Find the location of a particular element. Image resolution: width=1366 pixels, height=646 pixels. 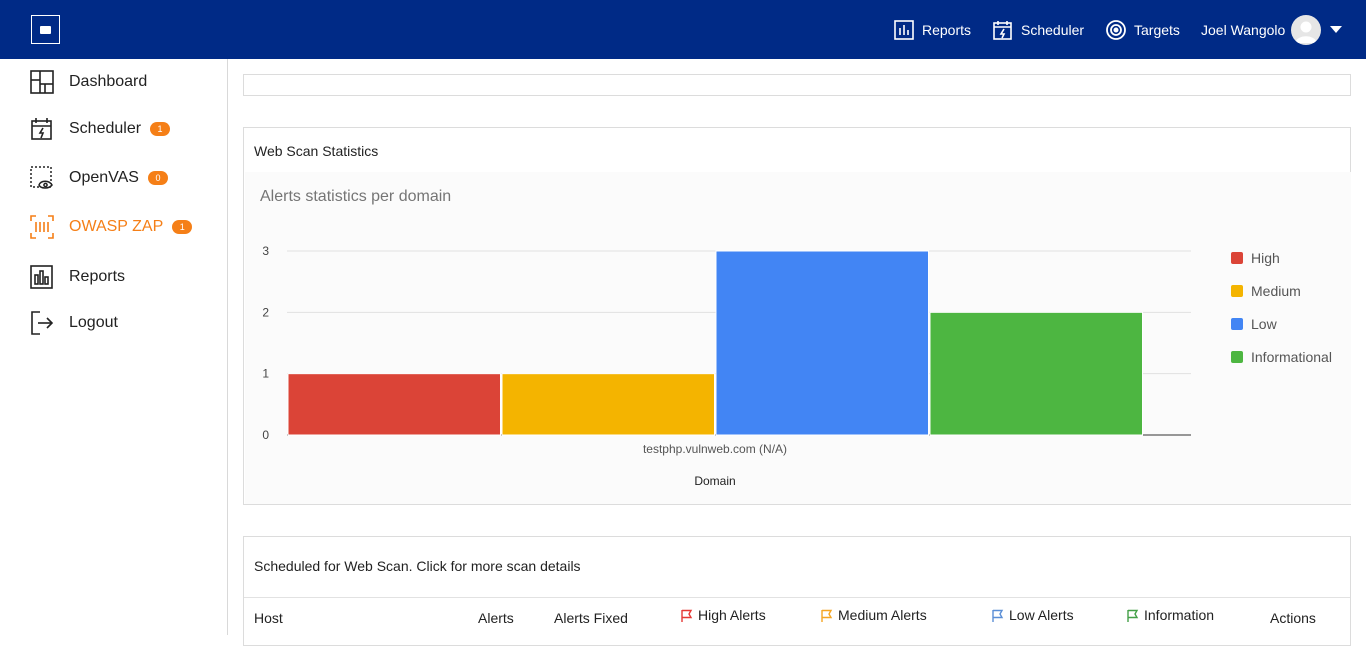

y-tick-label: 1 is located at coordinates (265, 374).